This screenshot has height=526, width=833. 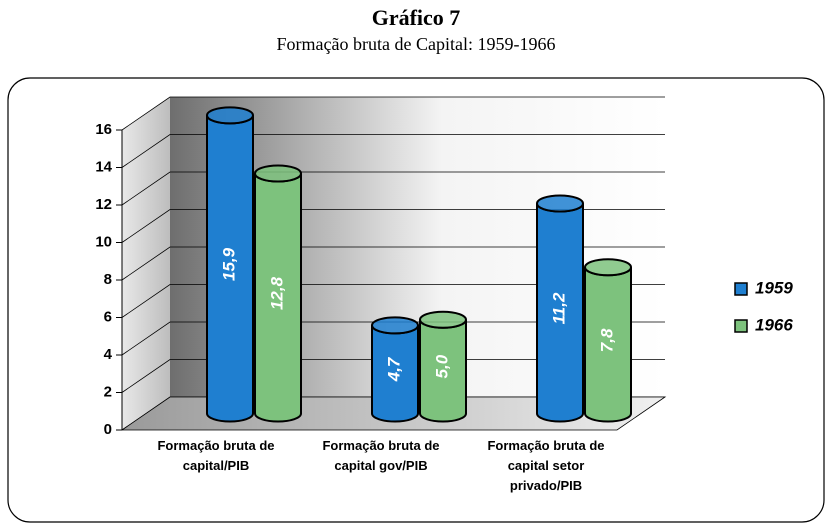 I want to click on y-tick-label: 6, so click(x=108, y=316).